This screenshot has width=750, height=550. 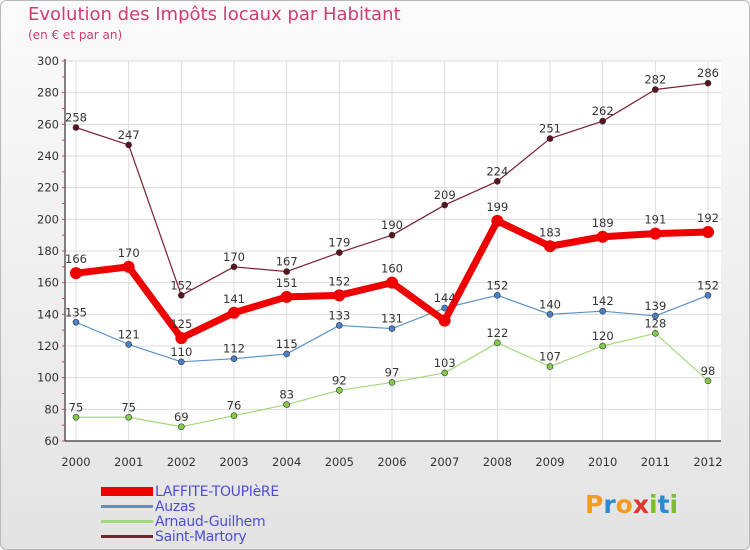 What do you see at coordinates (653, 504) in the screenshot?
I see `logo-letter: i` at bounding box center [653, 504].